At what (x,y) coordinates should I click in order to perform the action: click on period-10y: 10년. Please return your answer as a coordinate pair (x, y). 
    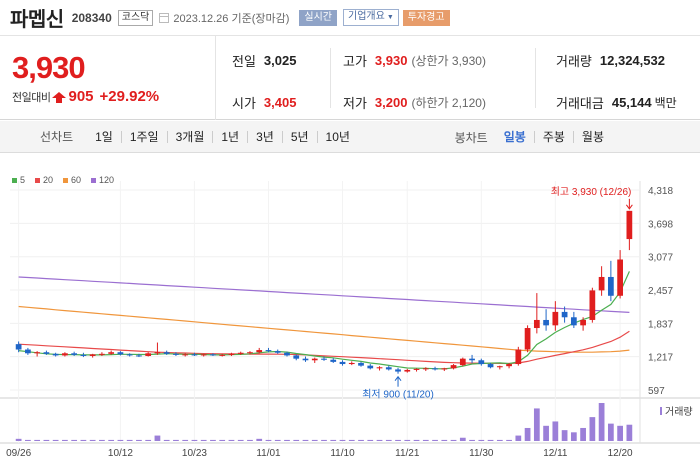
    Looking at the image, I should click on (337, 136).